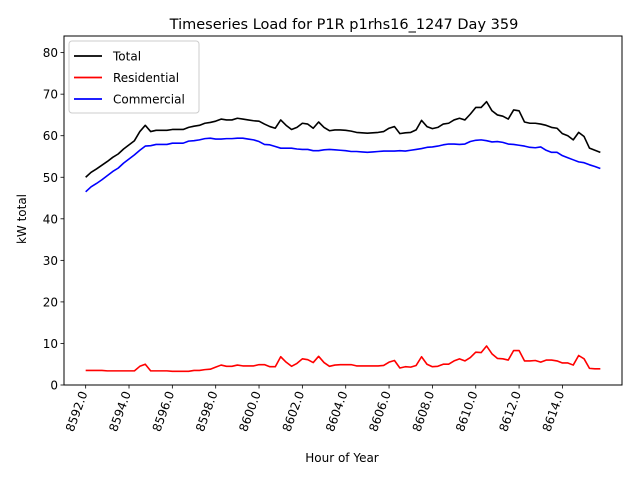 The height and width of the screenshot is (480, 640). What do you see at coordinates (250, 411) in the screenshot?
I see `x-tick-label: 8600.0` at bounding box center [250, 411].